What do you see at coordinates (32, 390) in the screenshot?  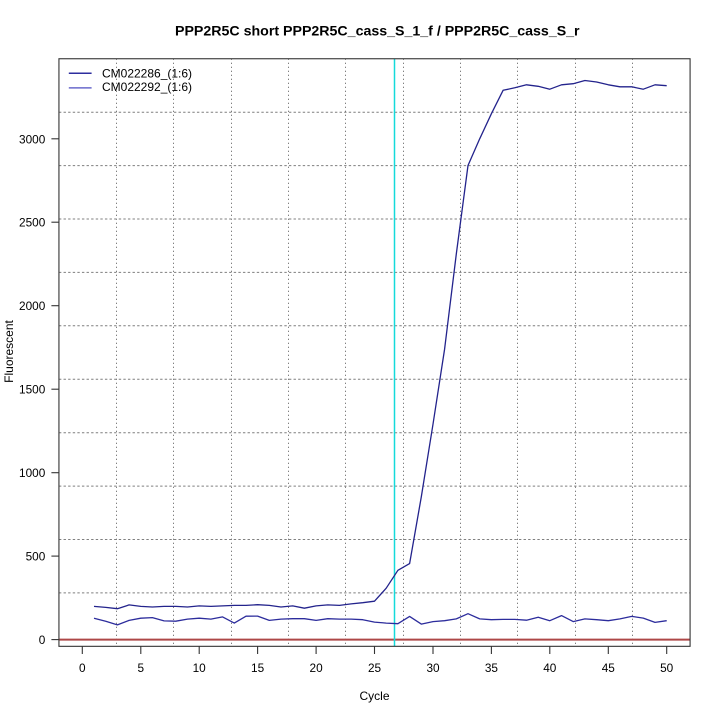 I see `svg-text: 1500` at bounding box center [32, 390].